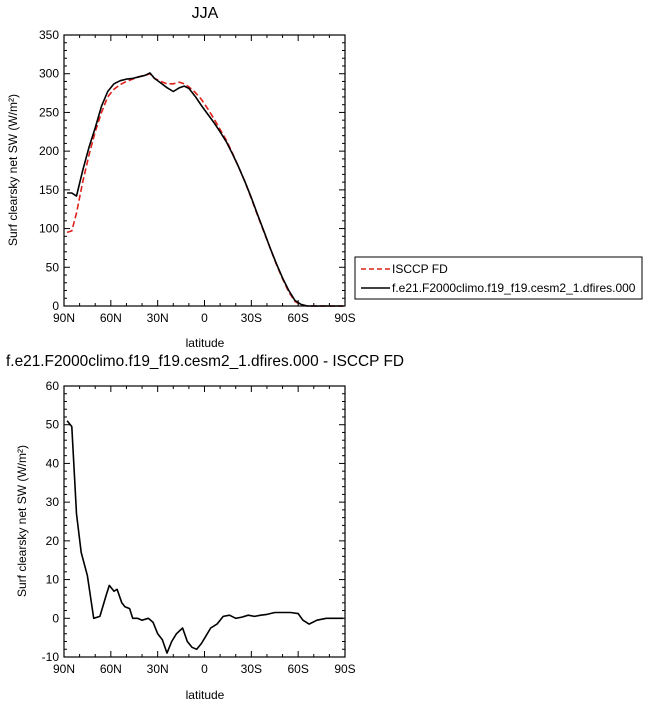  Describe the element at coordinates (204, 669) in the screenshot. I see `bottom-x-tick-label: 0` at that location.